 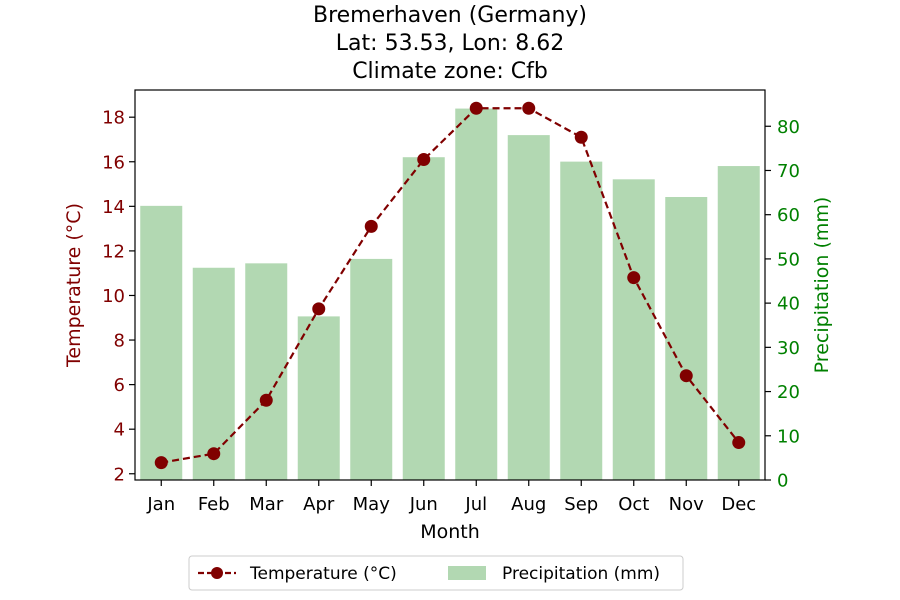 What do you see at coordinates (119, 474) in the screenshot?
I see `left-y-tick-label: 2` at bounding box center [119, 474].